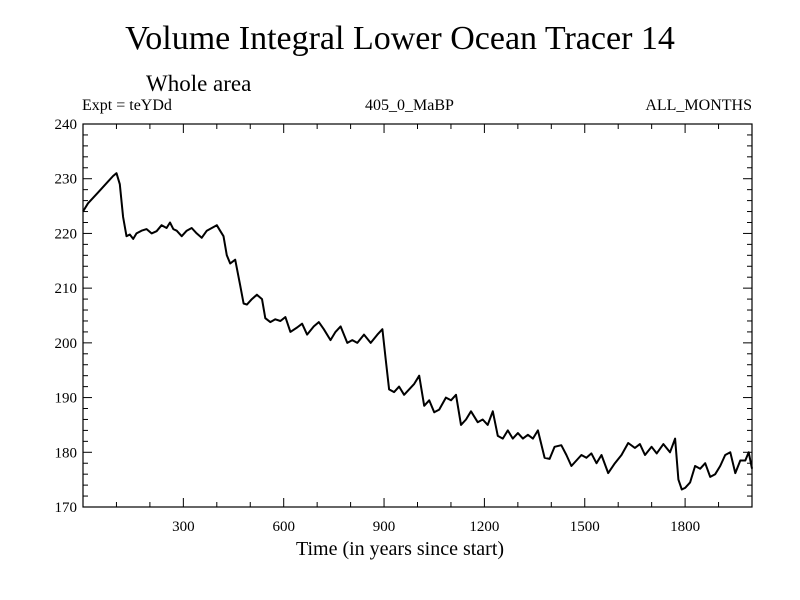 This screenshot has height=600, width=800. Describe the element at coordinates (384, 527) in the screenshot. I see `x-tick-label: 900` at that location.